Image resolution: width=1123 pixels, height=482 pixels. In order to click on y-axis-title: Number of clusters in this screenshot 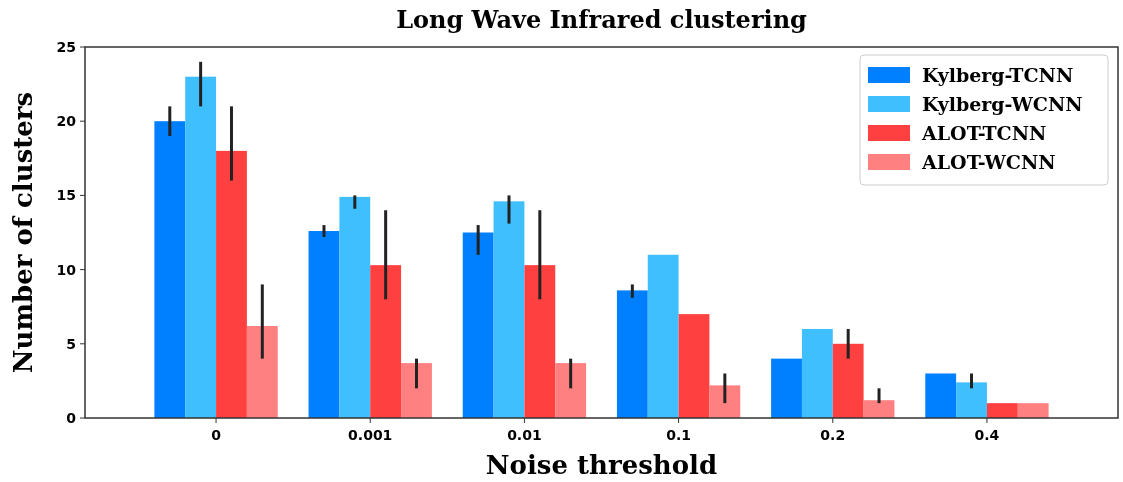, I will do `click(23, 232)`.